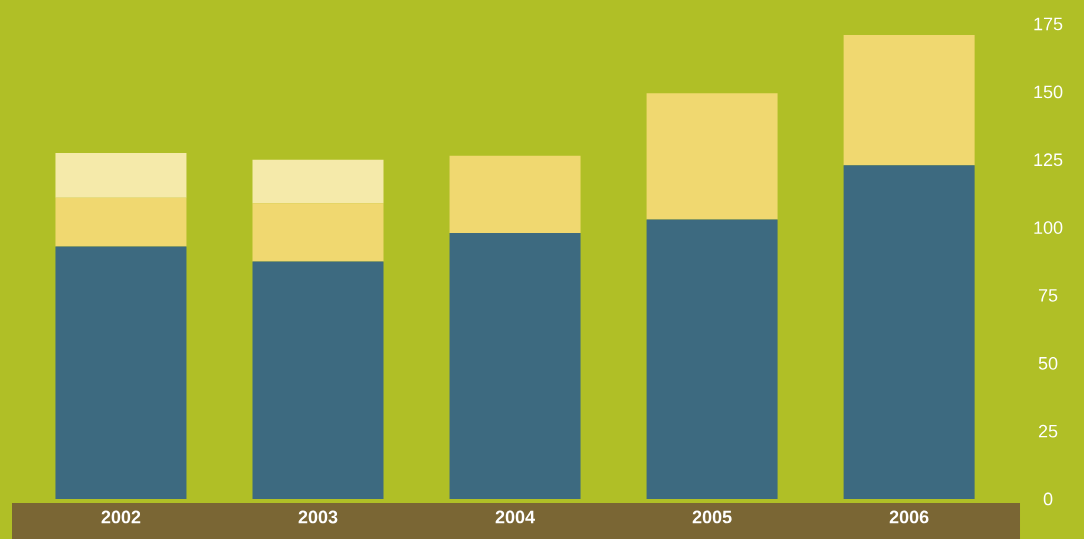  What do you see at coordinates (121, 517) in the screenshot?
I see `x-tick-label: 2002` at bounding box center [121, 517].